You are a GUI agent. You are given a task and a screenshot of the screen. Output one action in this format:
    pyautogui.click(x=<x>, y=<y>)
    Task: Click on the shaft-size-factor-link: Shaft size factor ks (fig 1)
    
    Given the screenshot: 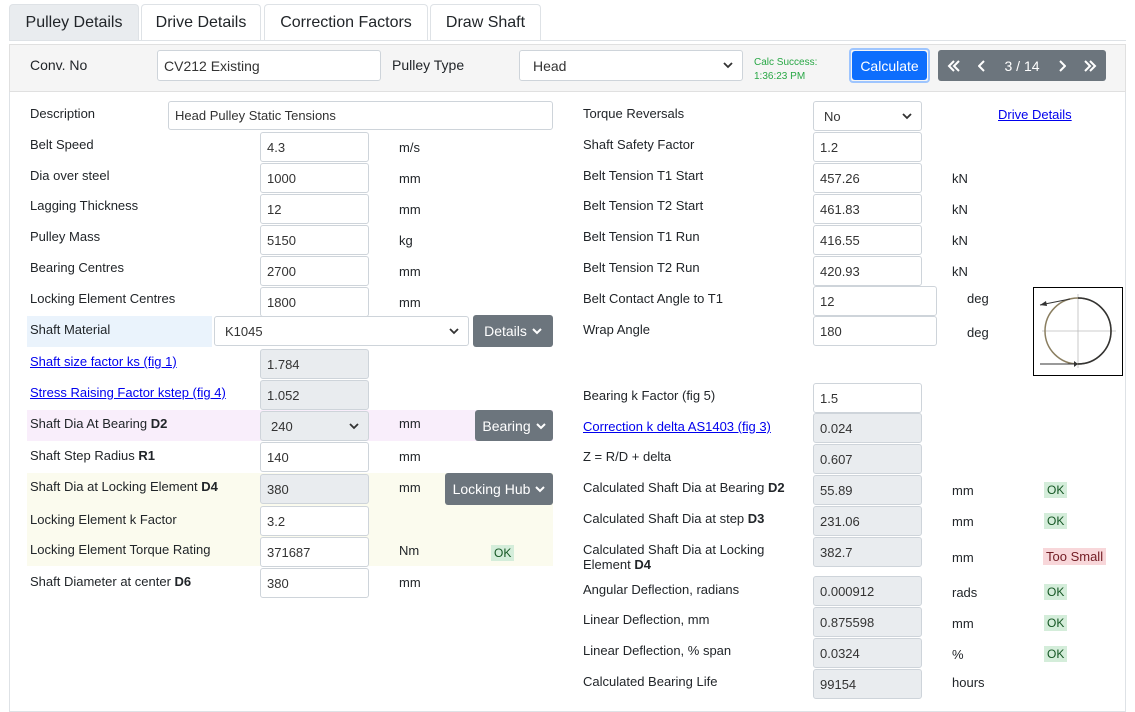 What is the action you would take?
    pyautogui.click(x=103, y=361)
    